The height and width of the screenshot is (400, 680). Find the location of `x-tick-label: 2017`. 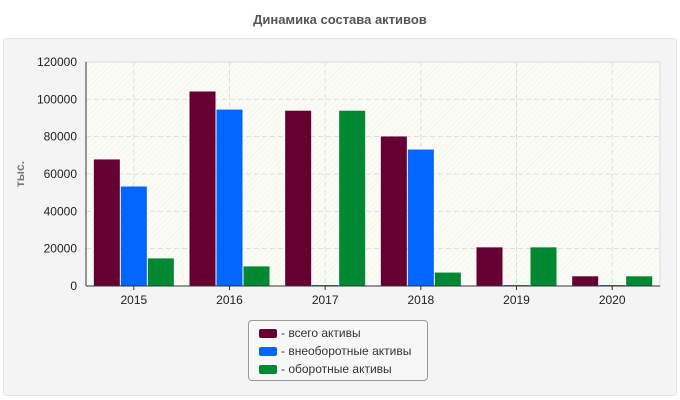

x-tick-label: 2017 is located at coordinates (325, 300).